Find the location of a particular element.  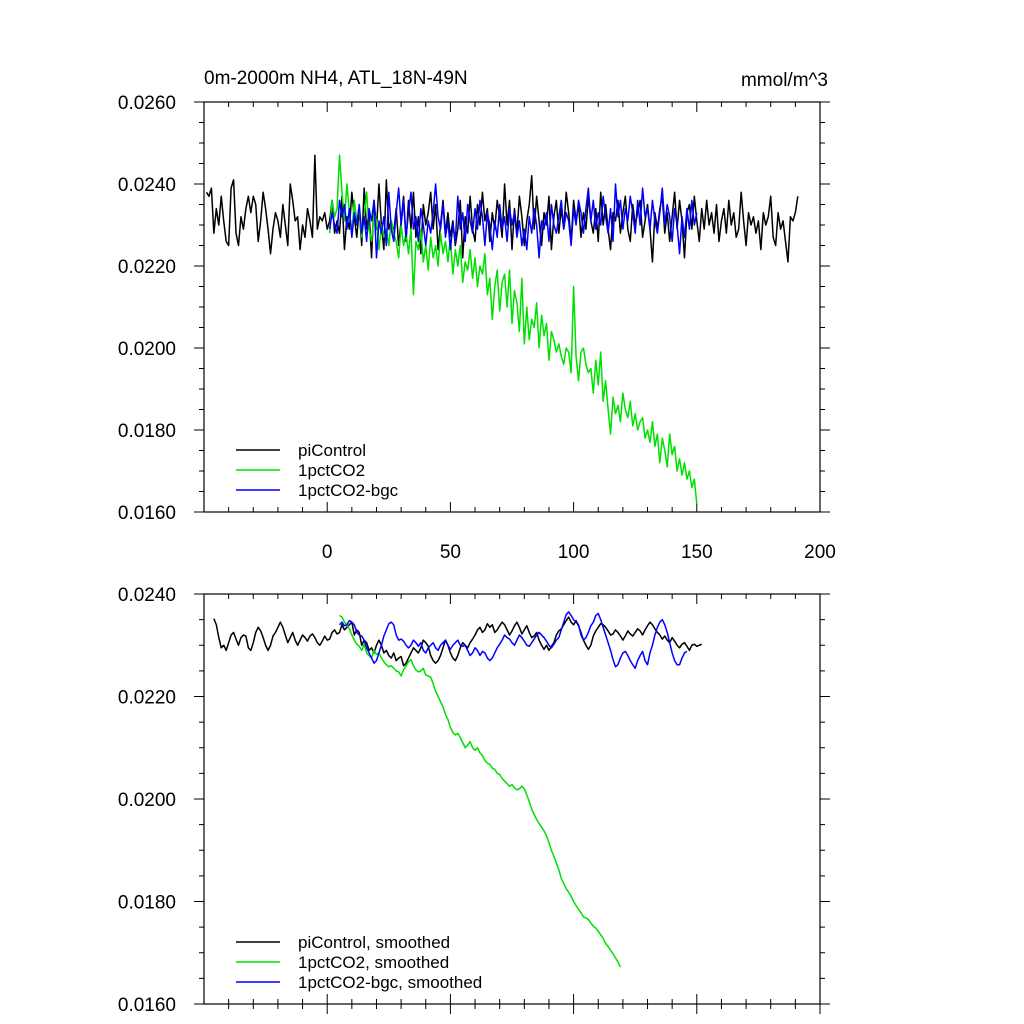

chart-title: 0m-2000m NH4, ATL_18N-49N is located at coordinates (336, 78).